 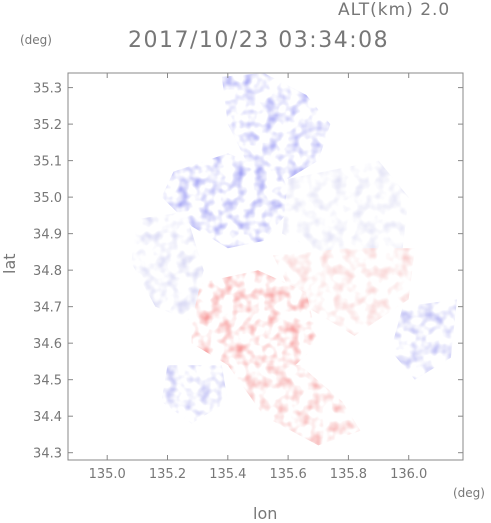 I want to click on y-tick-label: 34.6, so click(x=47, y=344).